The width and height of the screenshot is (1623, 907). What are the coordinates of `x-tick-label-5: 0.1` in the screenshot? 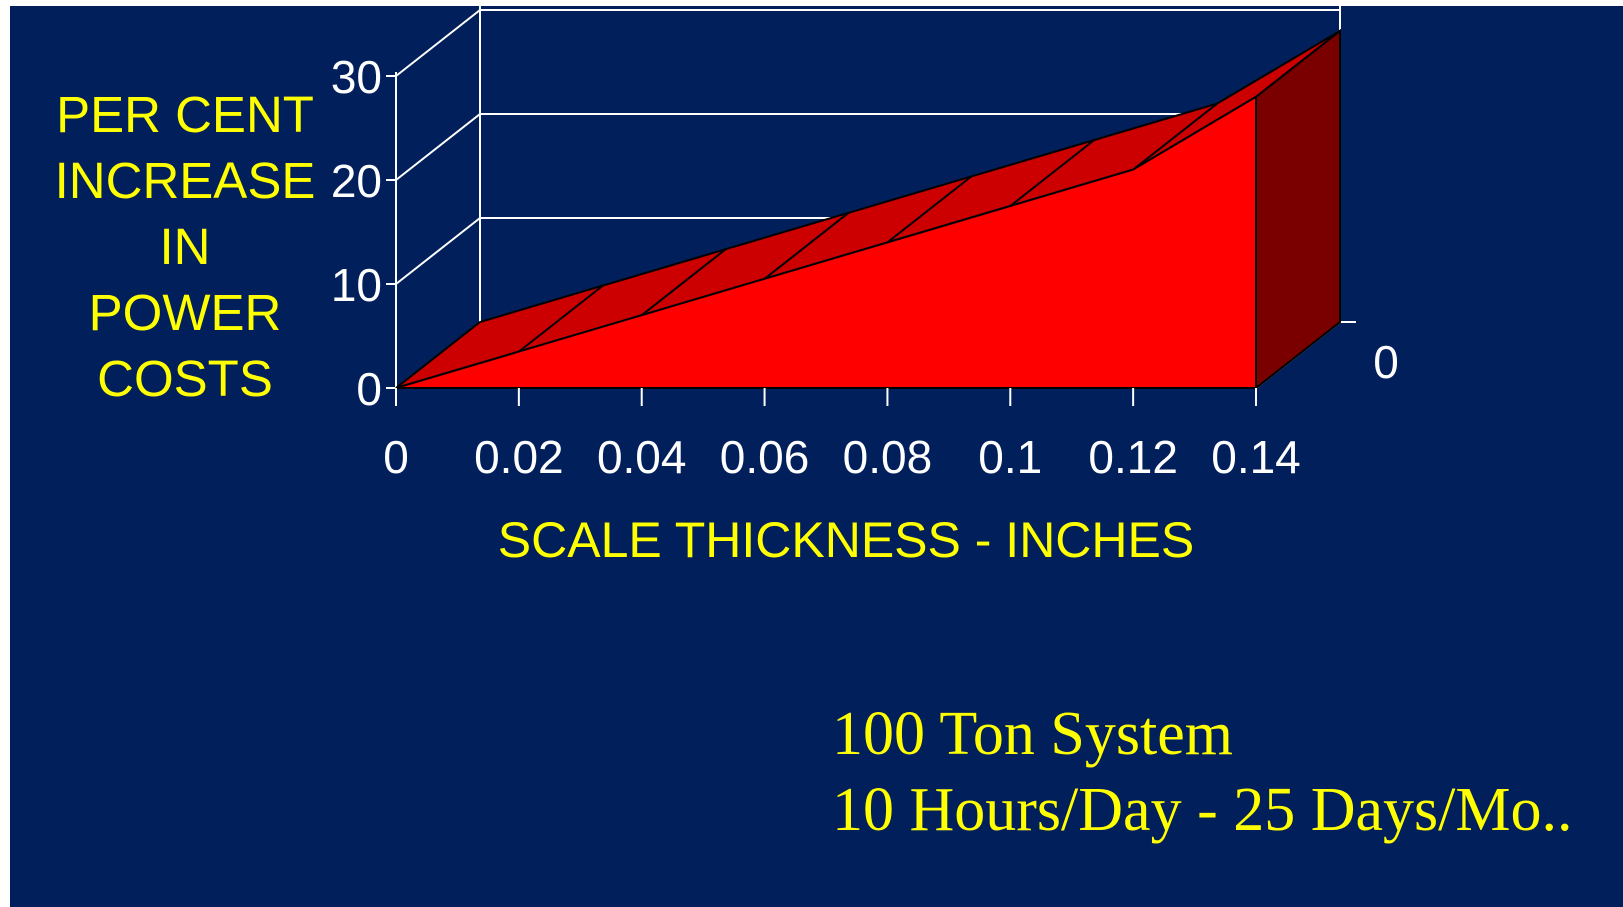 It's located at (1010, 457).